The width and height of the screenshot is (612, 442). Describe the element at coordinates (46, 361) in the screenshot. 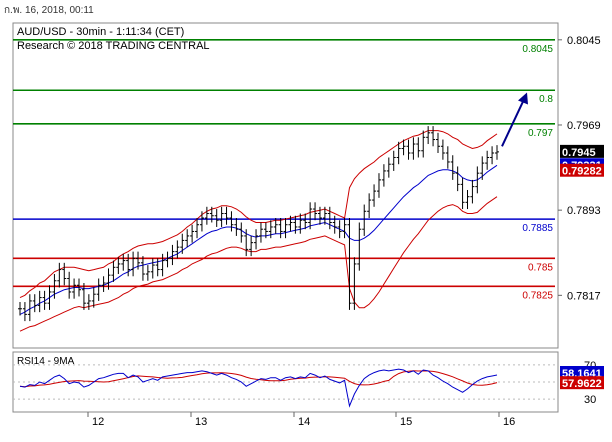

I see `rsi-title: RSI14 - 9MA` at that location.